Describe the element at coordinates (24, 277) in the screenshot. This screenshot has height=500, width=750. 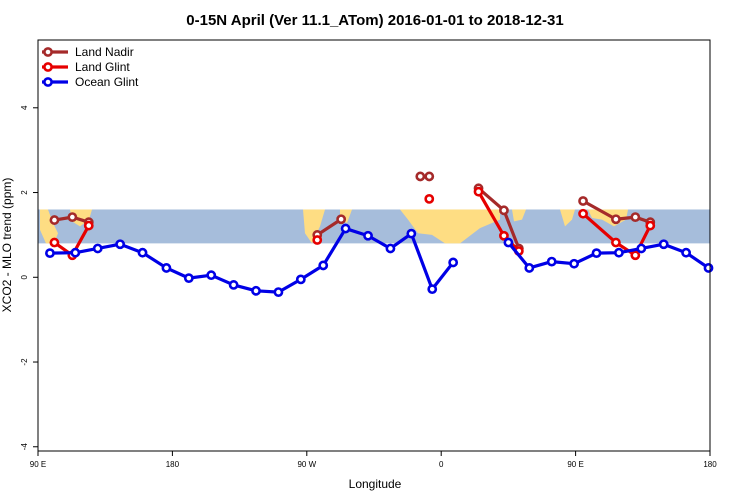
I see `y-tick-label: 0` at that location.